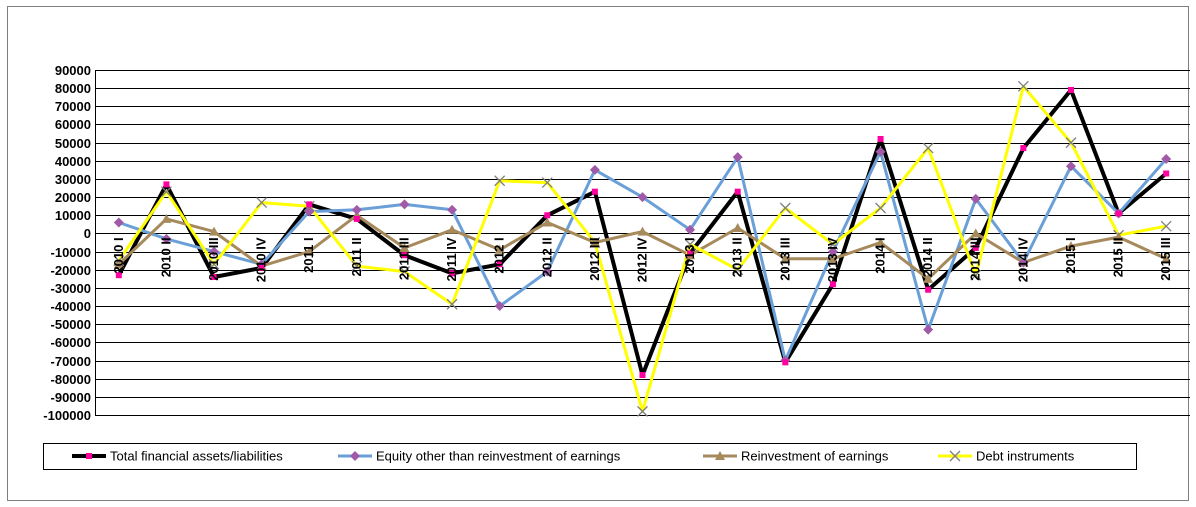 This screenshot has width=1196, height=507. Describe the element at coordinates (165, 257) in the screenshot. I see `x-tick-label: 2010 II` at that location.